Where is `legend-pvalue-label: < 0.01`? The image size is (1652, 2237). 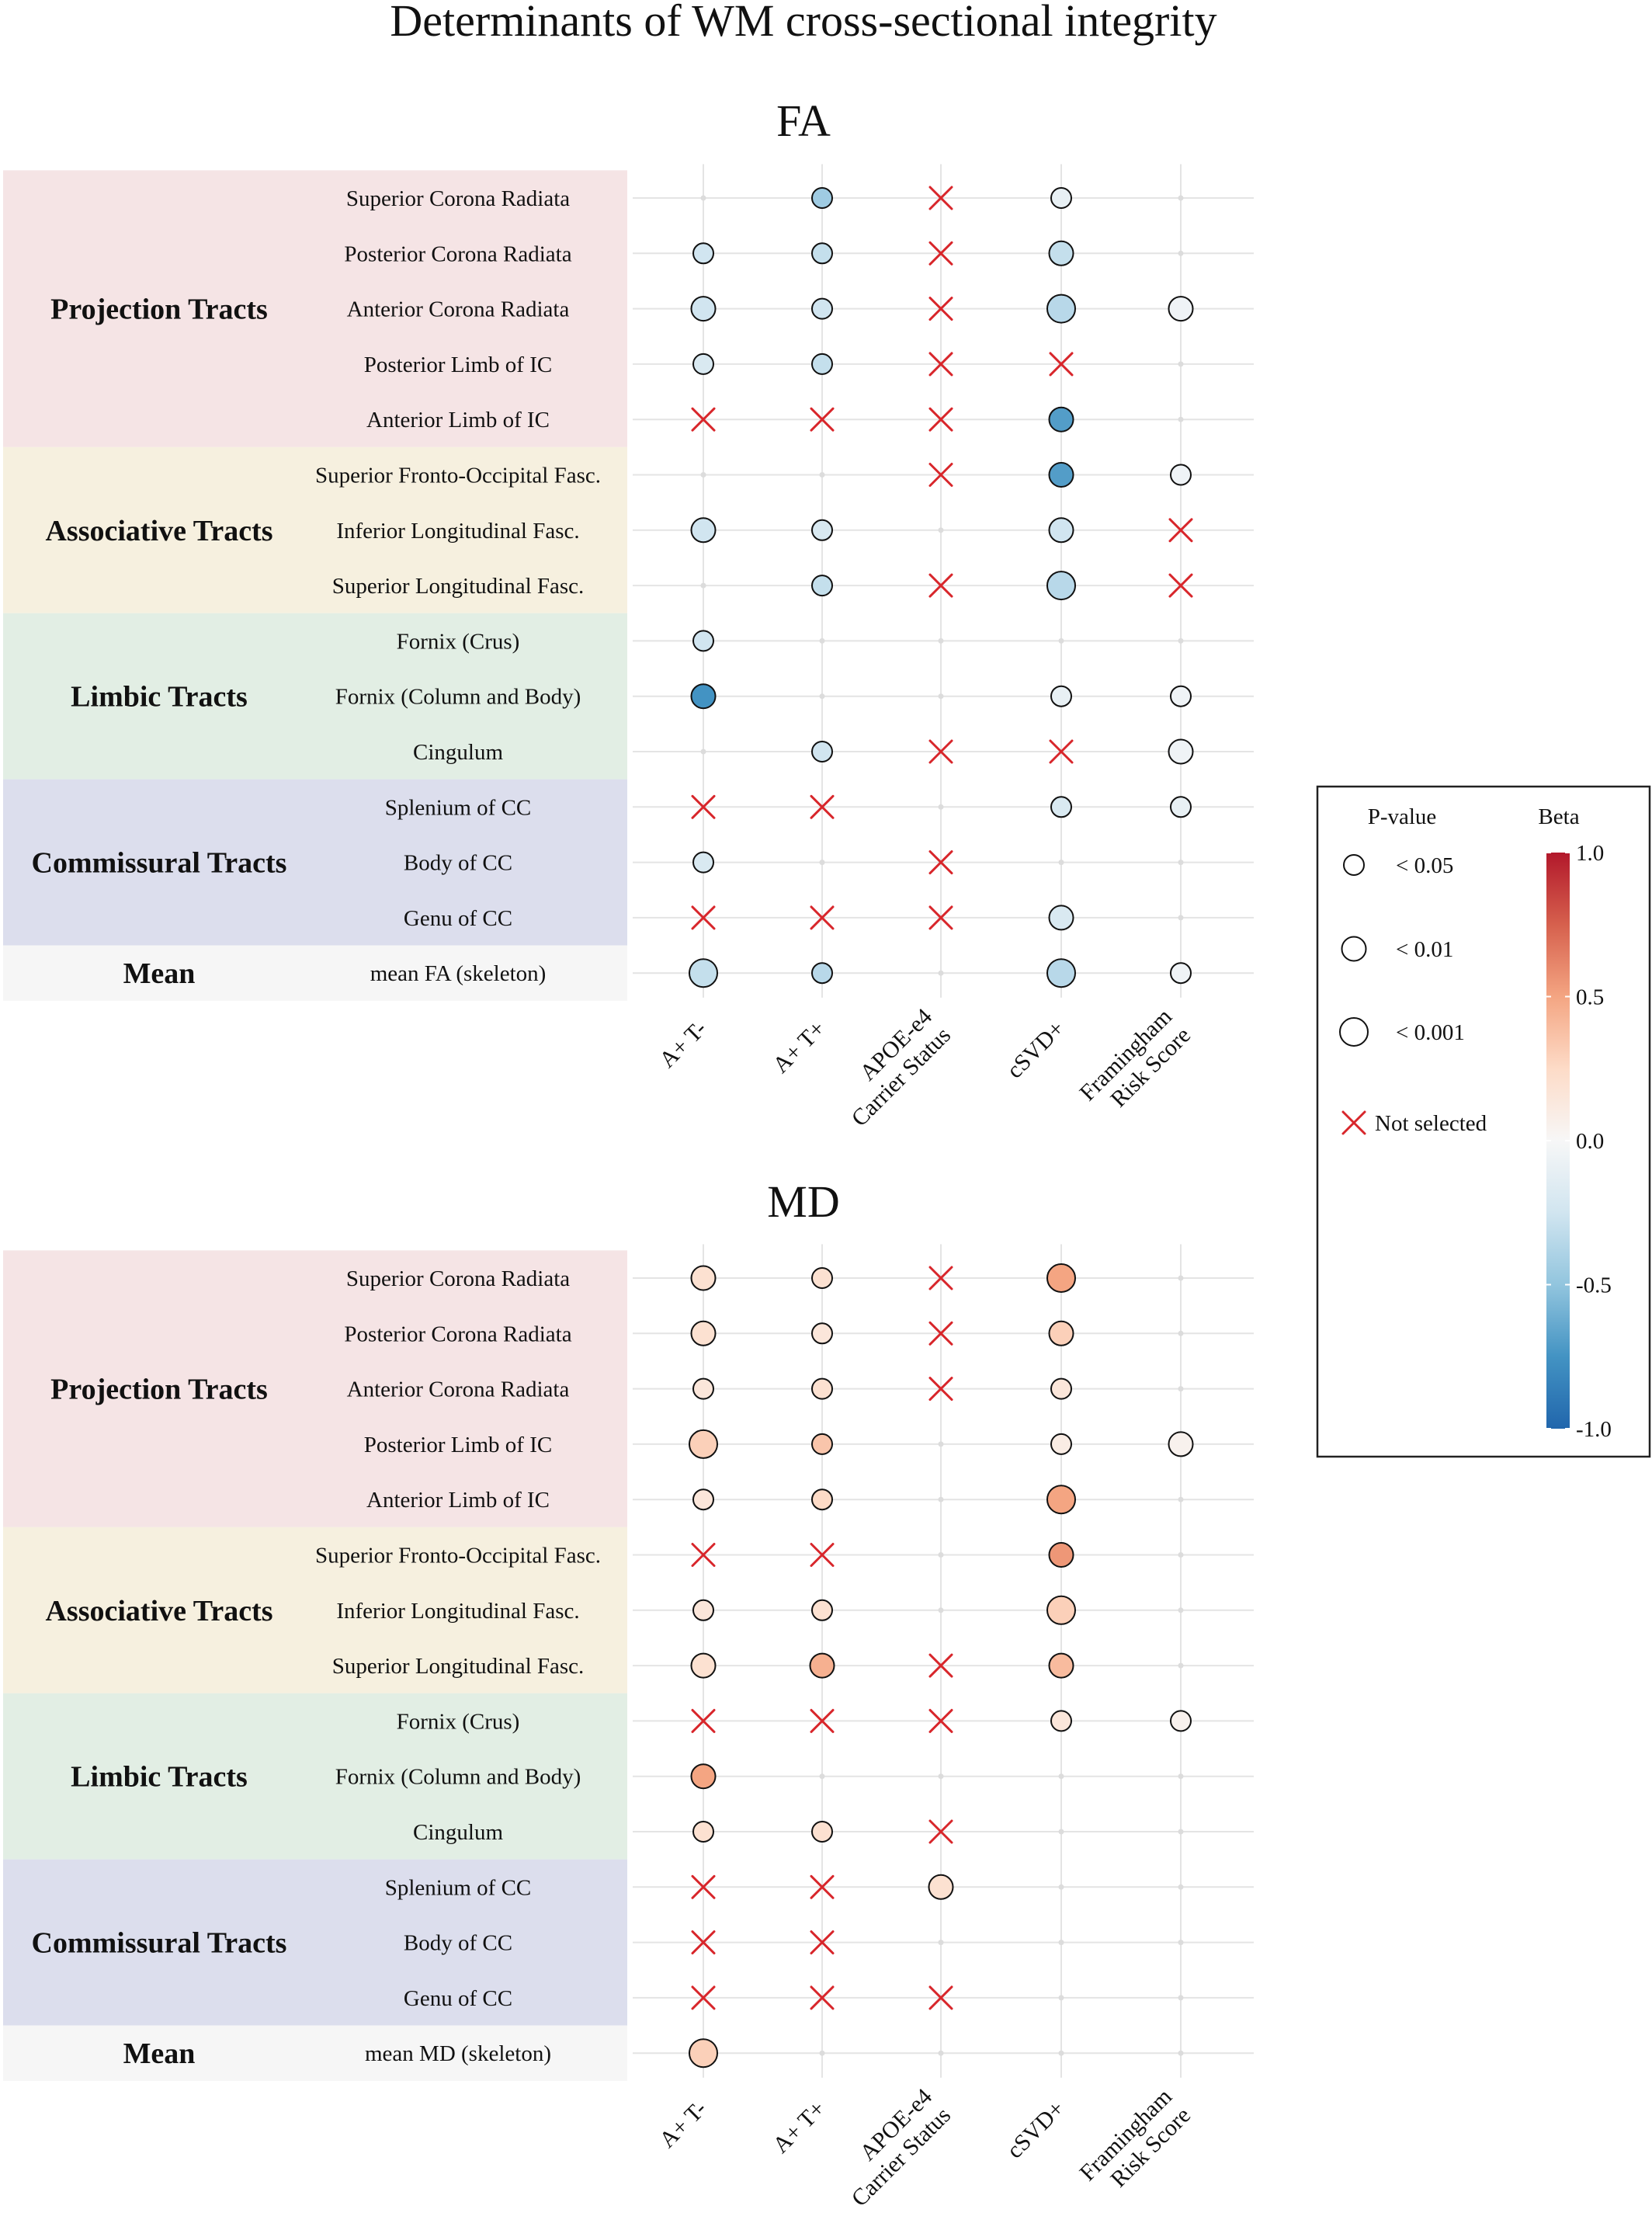
legend-pvalue-label: < 0.01 is located at coordinates (1424, 949).